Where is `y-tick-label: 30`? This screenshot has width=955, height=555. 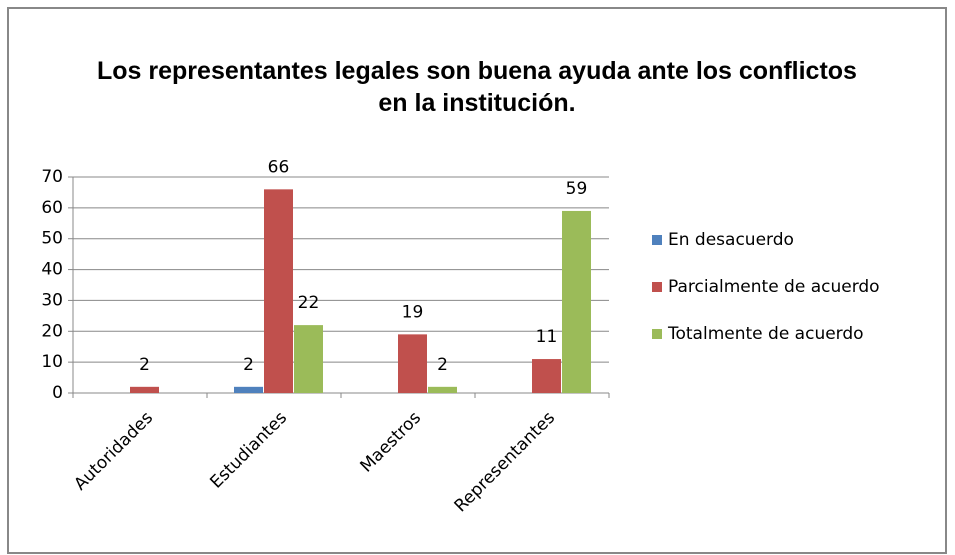 y-tick-label: 30 is located at coordinates (52, 300).